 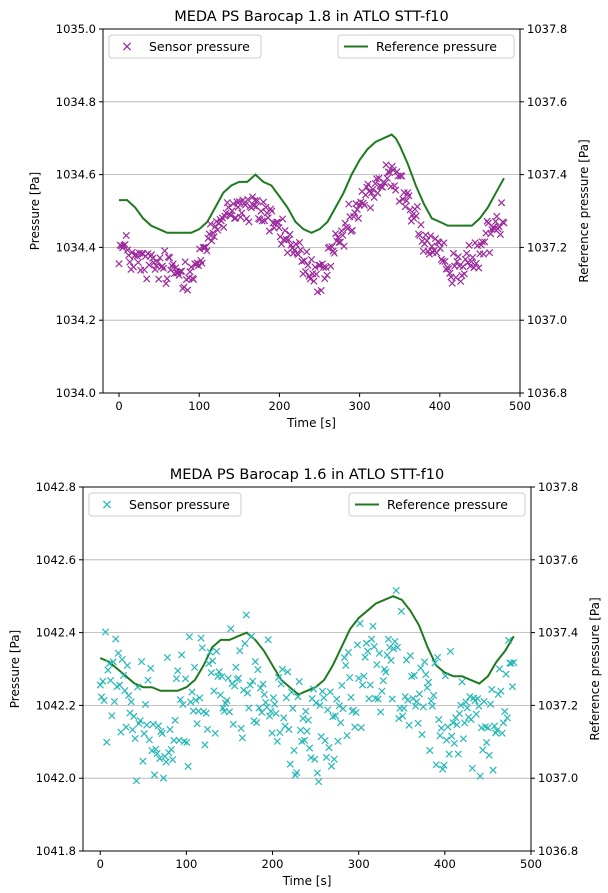 I want to click on y-tick-label: 1034.2, so click(x=76, y=320).